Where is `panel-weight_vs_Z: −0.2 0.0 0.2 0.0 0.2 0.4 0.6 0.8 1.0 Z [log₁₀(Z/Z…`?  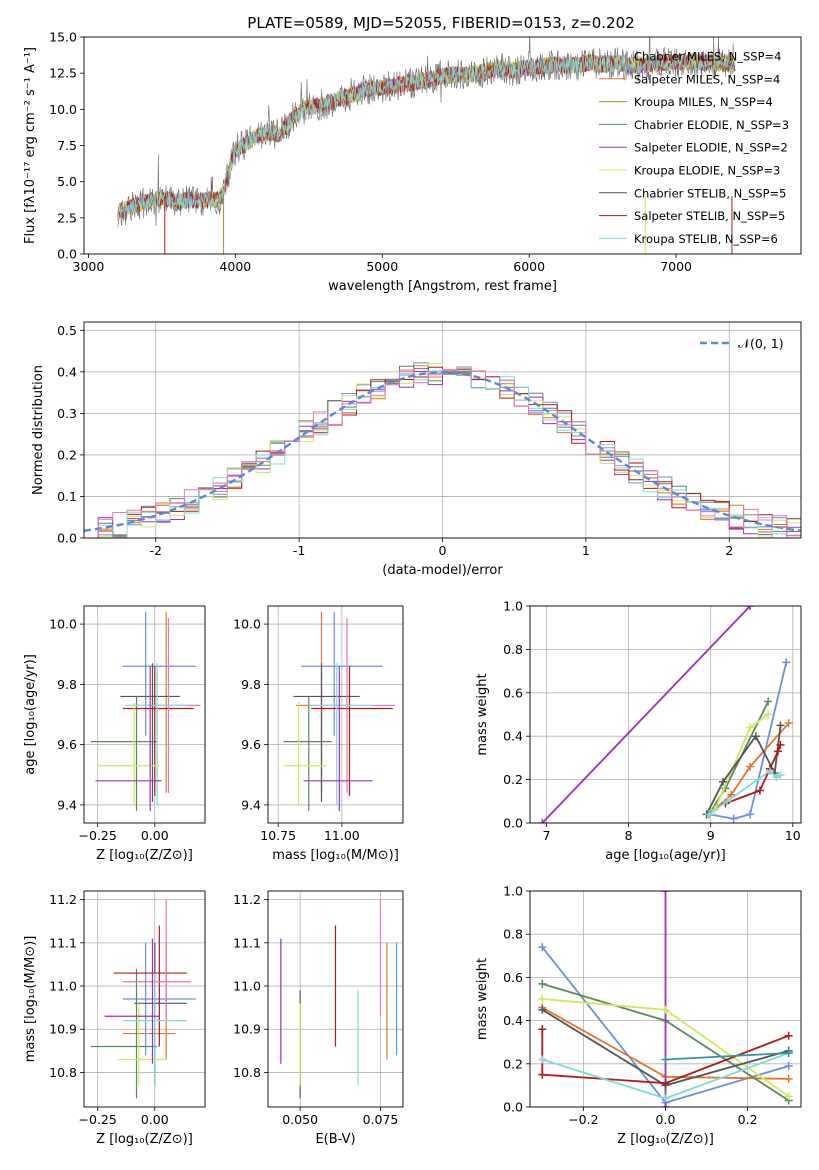
panel-weight_vs_Z: −0.2 0.0 0.2 0.0 0.2 0.4 0.6 0.8 1.0 Z [log₁₀(Z/Z… is located at coordinates (638, 1015).